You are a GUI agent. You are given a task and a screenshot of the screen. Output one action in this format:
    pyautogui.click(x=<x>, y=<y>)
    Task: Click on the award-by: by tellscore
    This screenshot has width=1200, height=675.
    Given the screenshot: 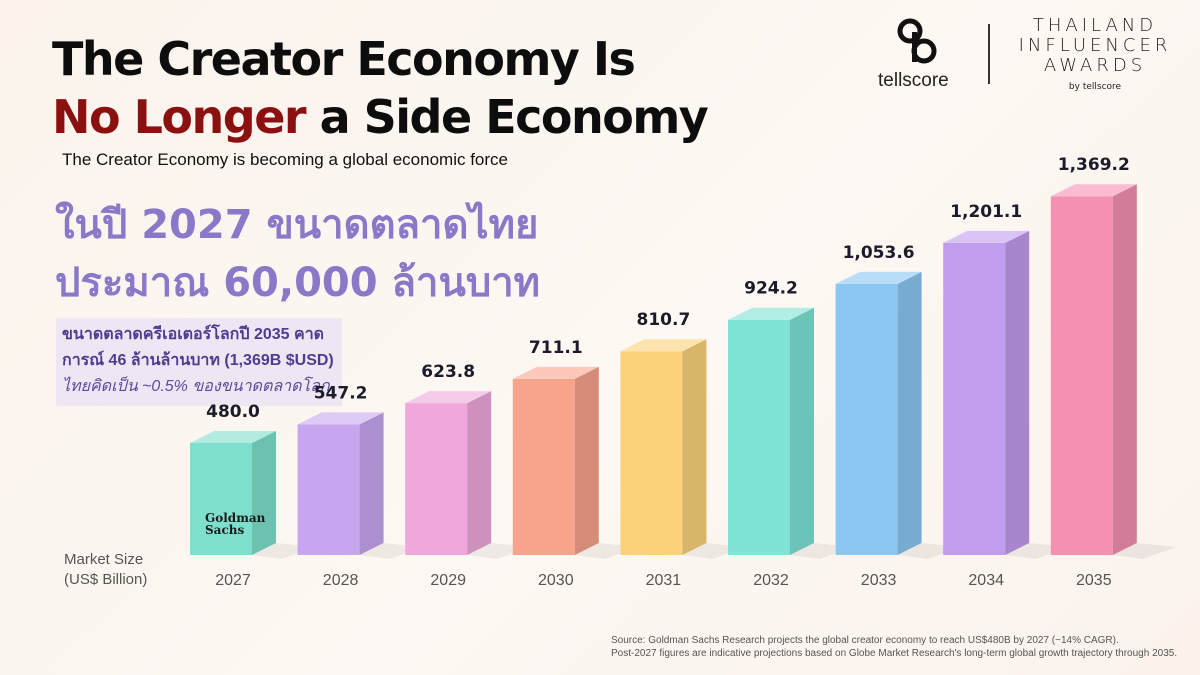 What is the action you would take?
    pyautogui.click(x=1095, y=87)
    